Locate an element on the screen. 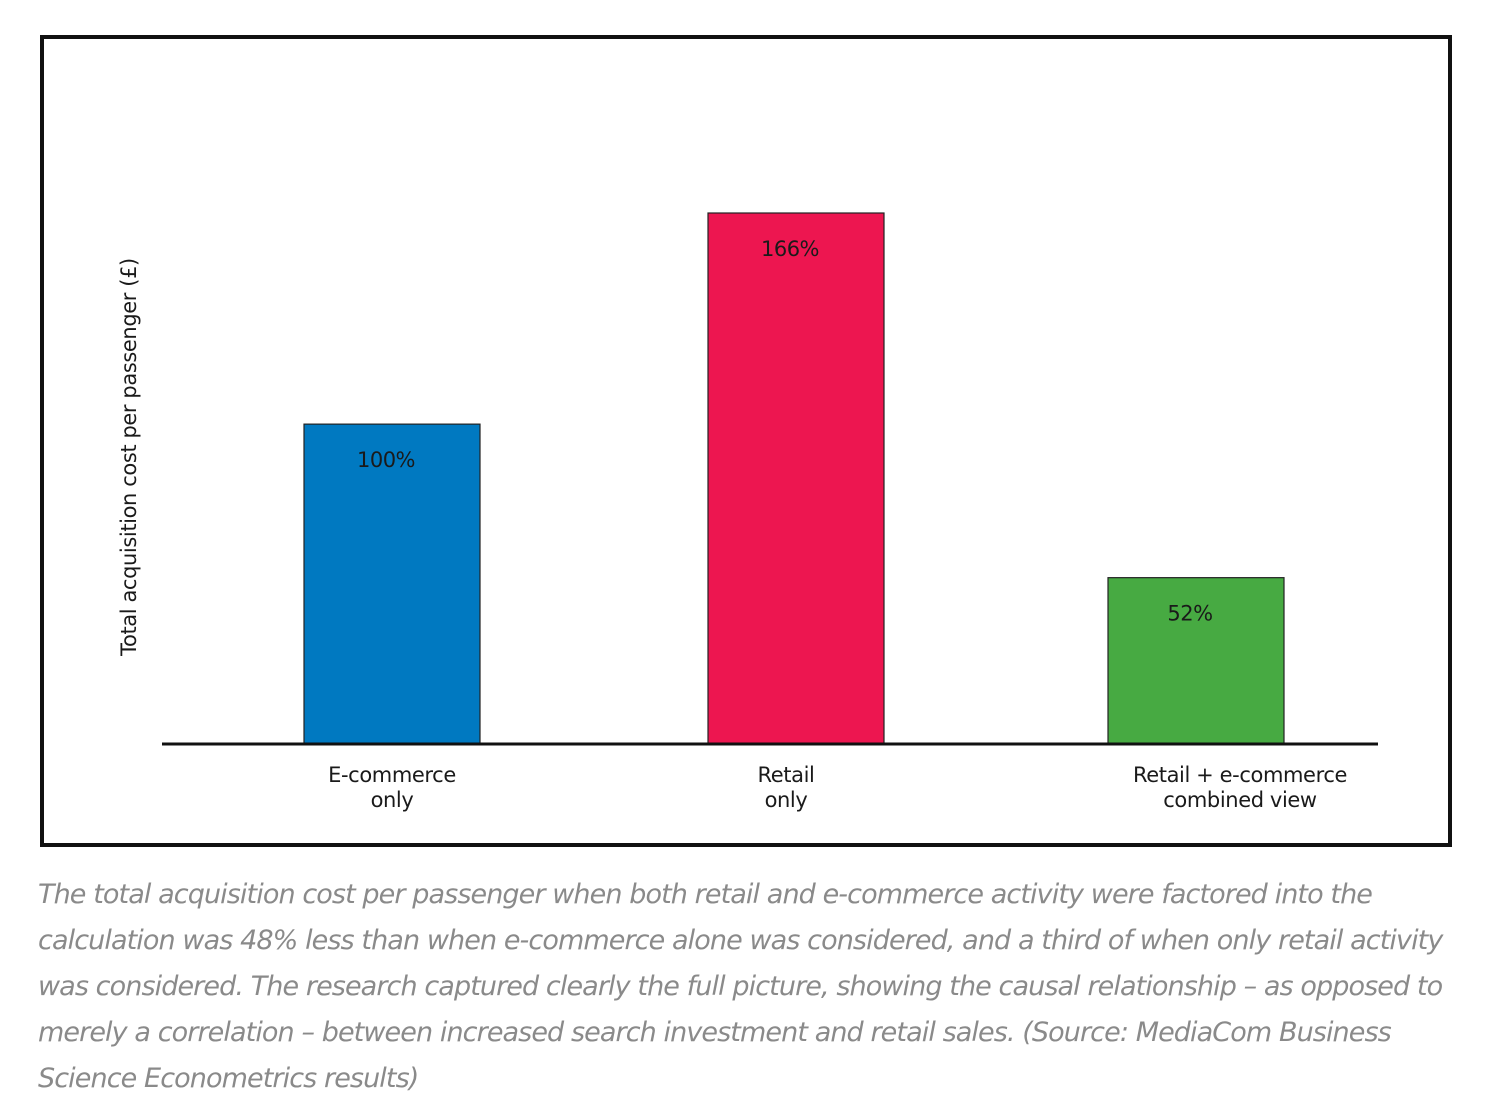 This screenshot has width=1490, height=1102. bar-value-label-0: 100% is located at coordinates (386, 460).